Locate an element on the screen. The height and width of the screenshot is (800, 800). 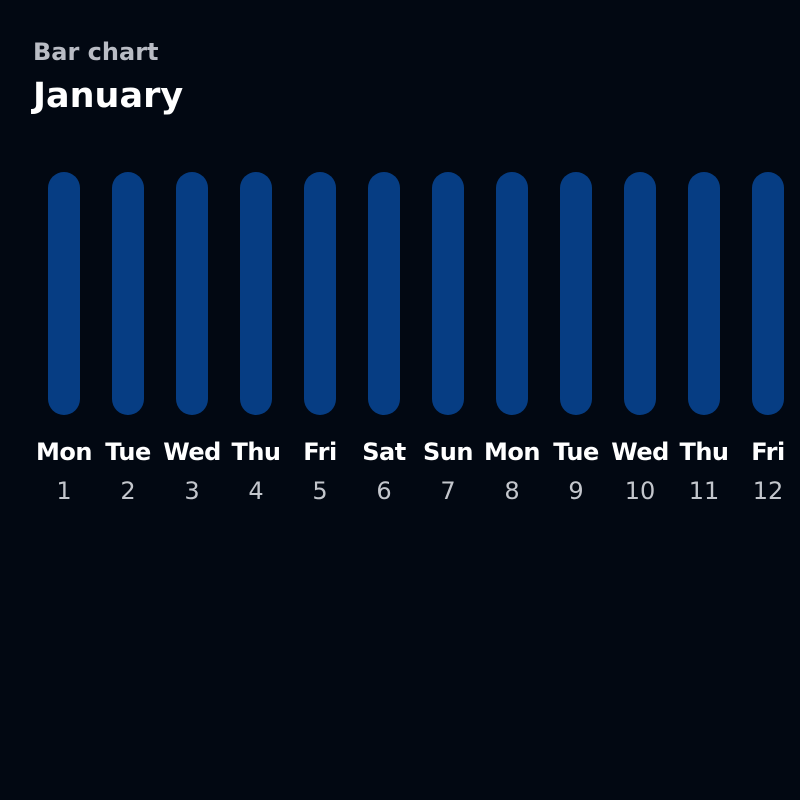
x-tick-date-label: 7 is located at coordinates (448, 491).